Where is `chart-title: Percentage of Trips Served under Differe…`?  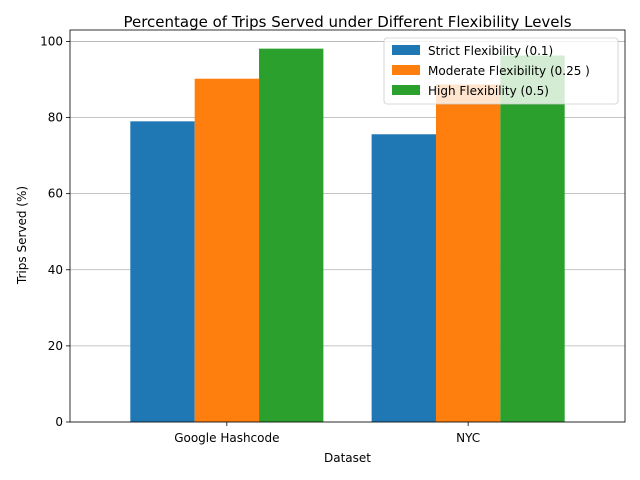 chart-title: Percentage of Trips Served under Differe… is located at coordinates (347, 22).